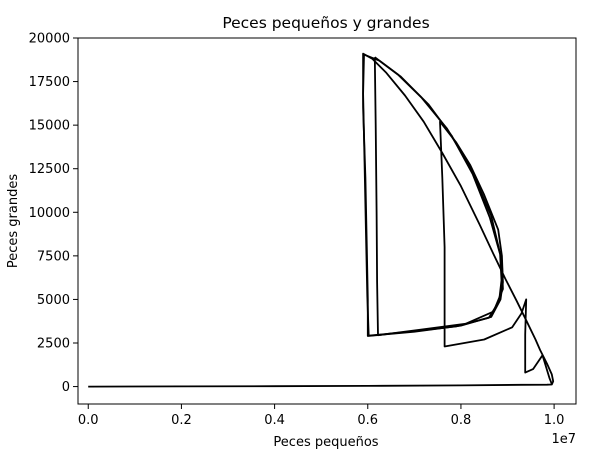 This screenshot has height=458, width=597. What do you see at coordinates (53, 344) in the screenshot?
I see `y-tick-label: 2500` at bounding box center [53, 344].